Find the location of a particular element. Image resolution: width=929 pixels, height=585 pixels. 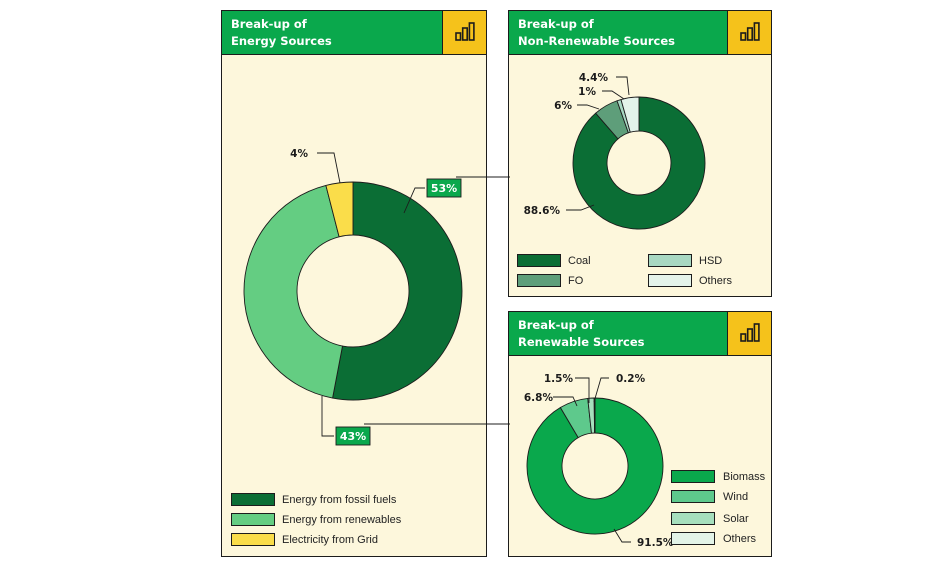

legend-label-wind: Wind is located at coordinates (736, 497).